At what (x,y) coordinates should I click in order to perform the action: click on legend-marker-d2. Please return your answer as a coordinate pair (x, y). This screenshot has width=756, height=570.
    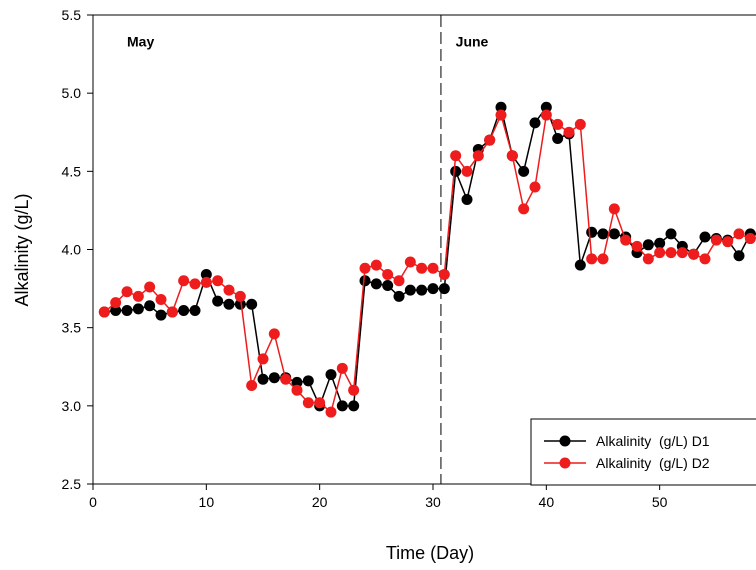
    Looking at the image, I should click on (565, 463).